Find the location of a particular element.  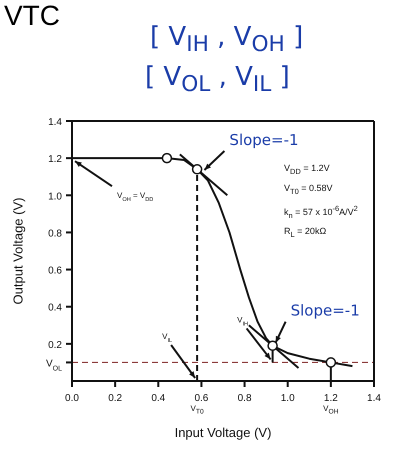

y-tick-label: 0.6 is located at coordinates (55, 271).